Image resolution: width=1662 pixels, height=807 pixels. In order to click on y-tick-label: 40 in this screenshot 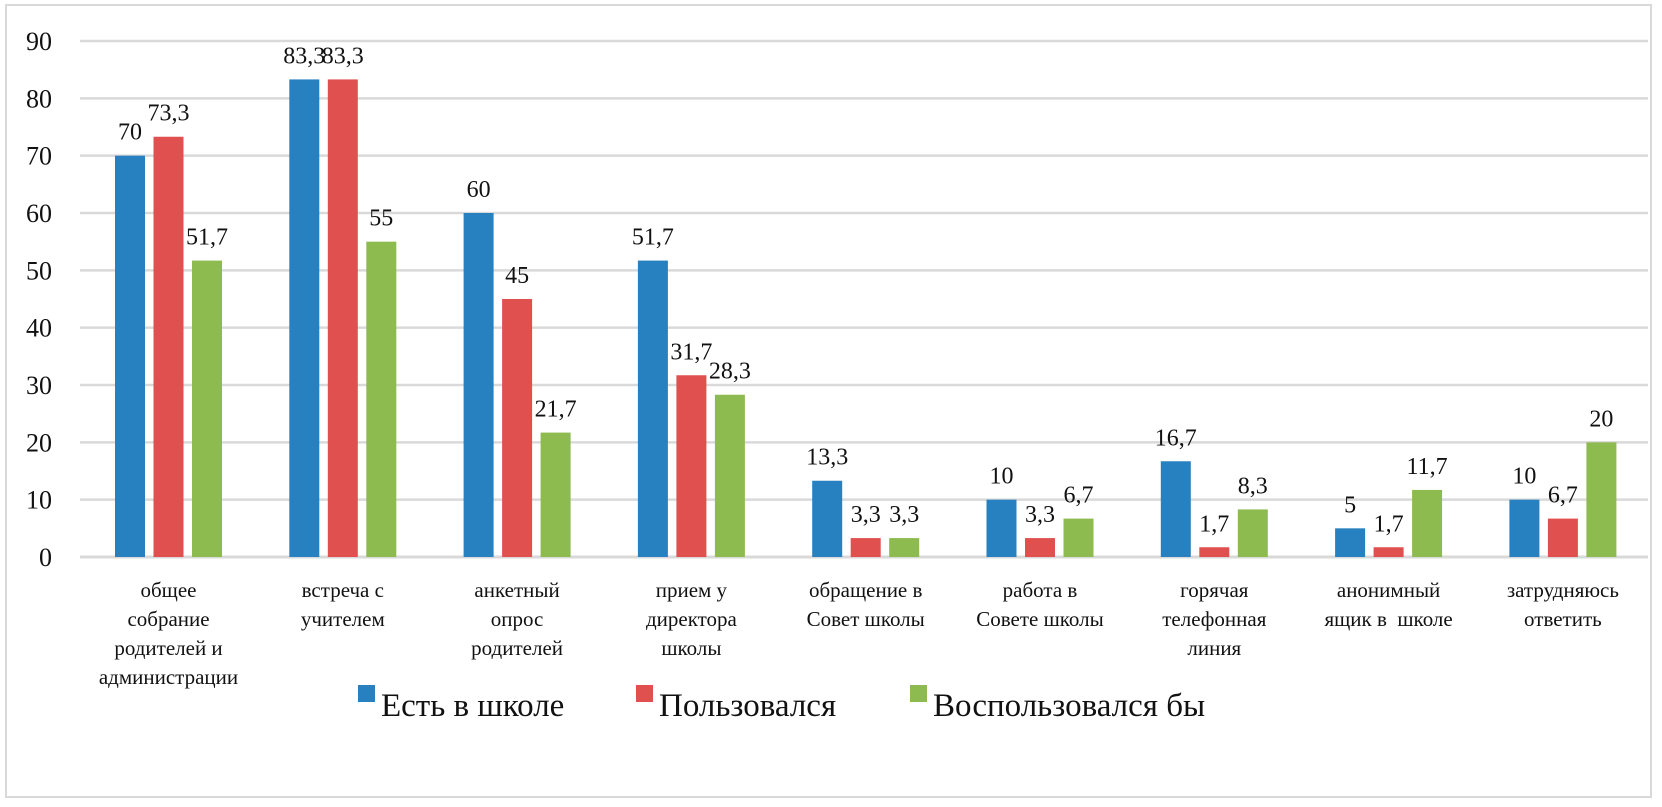, I will do `click(39, 328)`.